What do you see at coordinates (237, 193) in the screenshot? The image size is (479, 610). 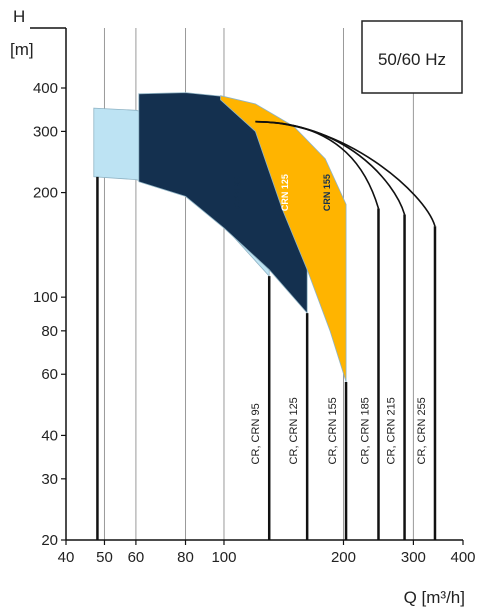 I see `band-label: CRN 95` at bounding box center [237, 193].